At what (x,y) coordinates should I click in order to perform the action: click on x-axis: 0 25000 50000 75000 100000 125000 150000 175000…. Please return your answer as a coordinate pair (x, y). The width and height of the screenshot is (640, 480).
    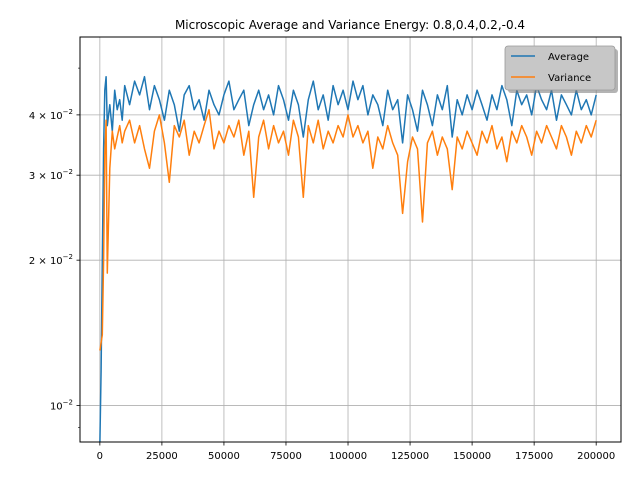
    Looking at the image, I should click on (356, 452).